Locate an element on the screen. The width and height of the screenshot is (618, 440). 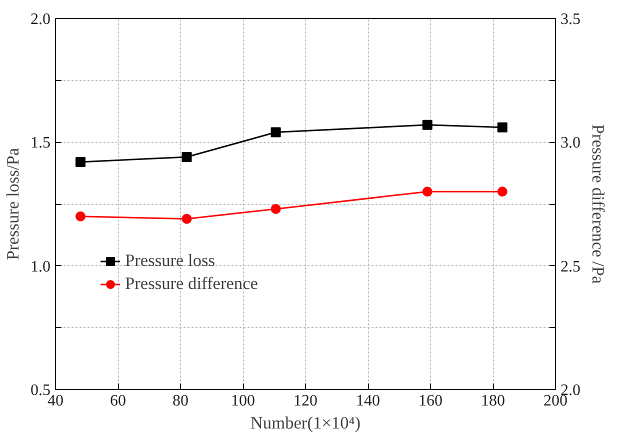
y2-tick-label: 3.0 is located at coordinates (570, 143).